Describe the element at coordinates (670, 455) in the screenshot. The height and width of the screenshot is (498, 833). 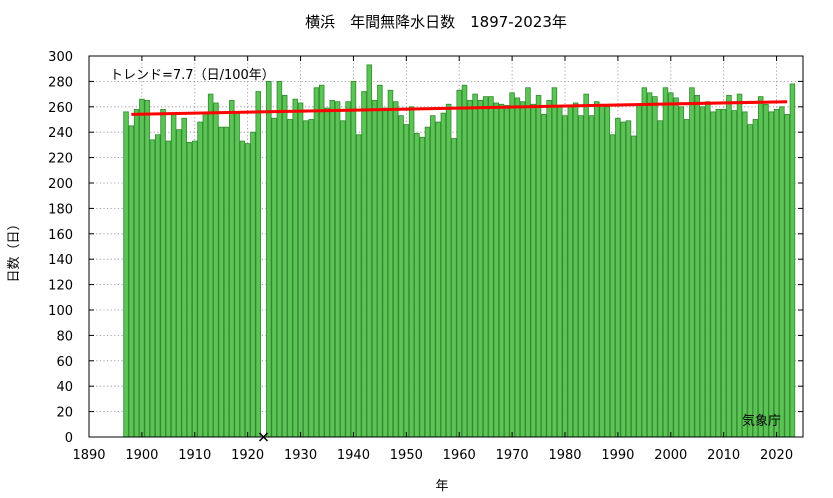
I see `x-tick-label: 2000` at that location.